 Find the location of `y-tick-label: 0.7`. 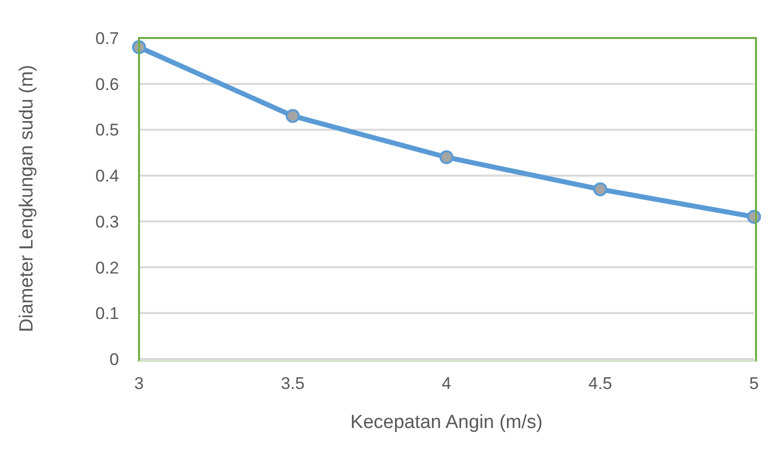

y-tick-label: 0.7 is located at coordinates (107, 38).